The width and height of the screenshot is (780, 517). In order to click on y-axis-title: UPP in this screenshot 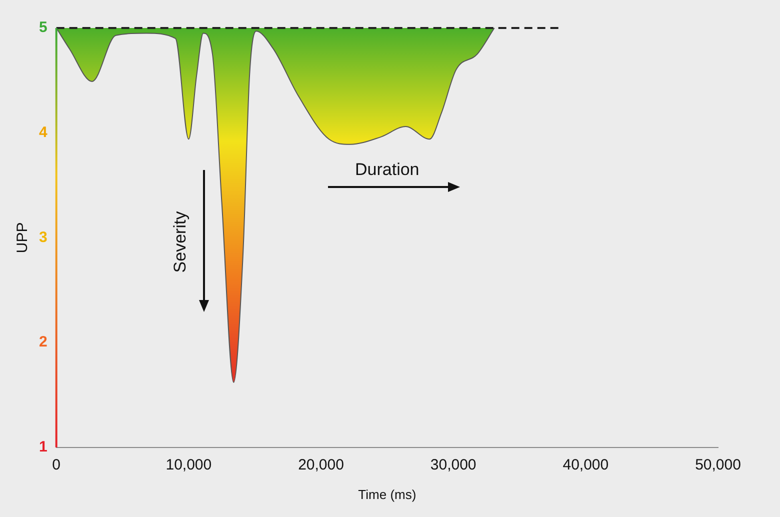, I will do `click(23, 238)`.